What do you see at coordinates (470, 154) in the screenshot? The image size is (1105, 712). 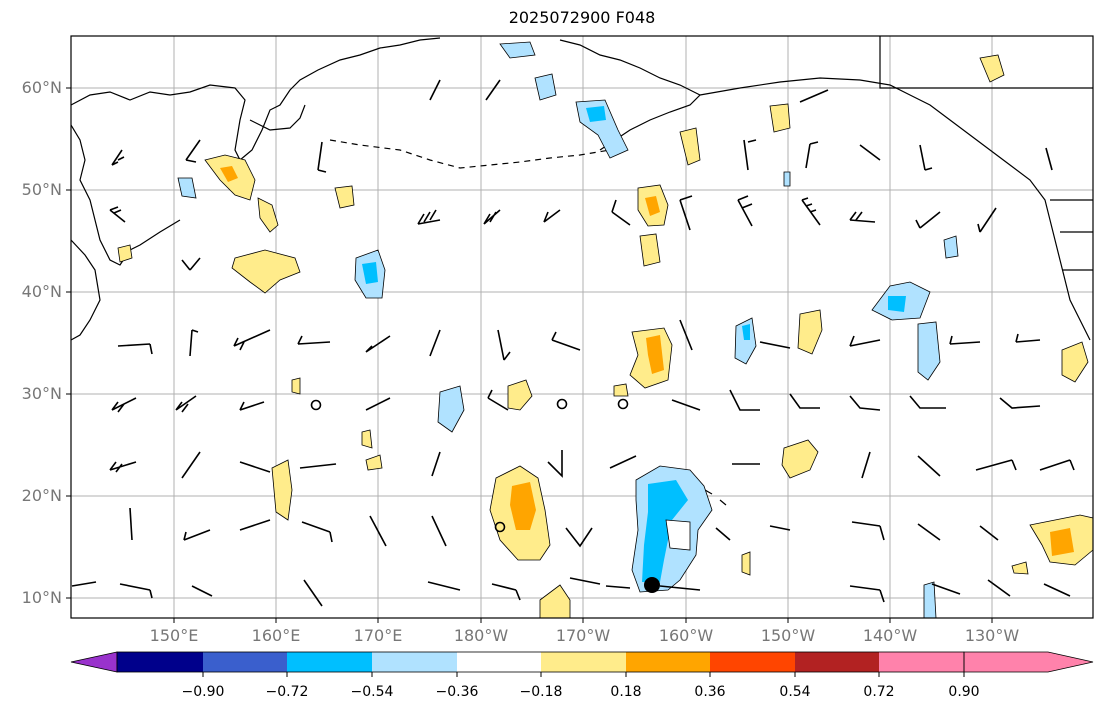 I see `aleutian-islands` at bounding box center [470, 154].